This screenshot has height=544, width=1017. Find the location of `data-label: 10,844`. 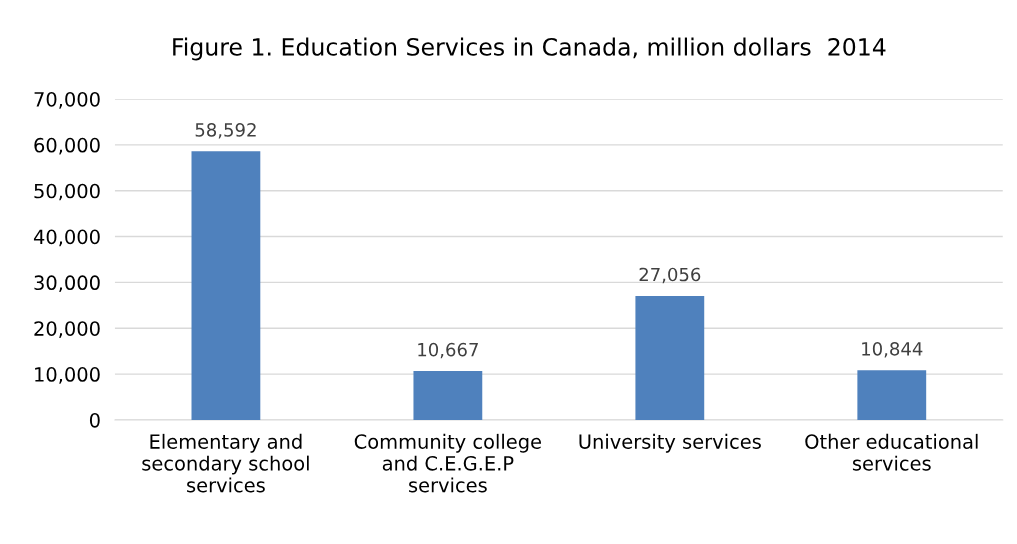

data-label: 10,844 is located at coordinates (892, 349).